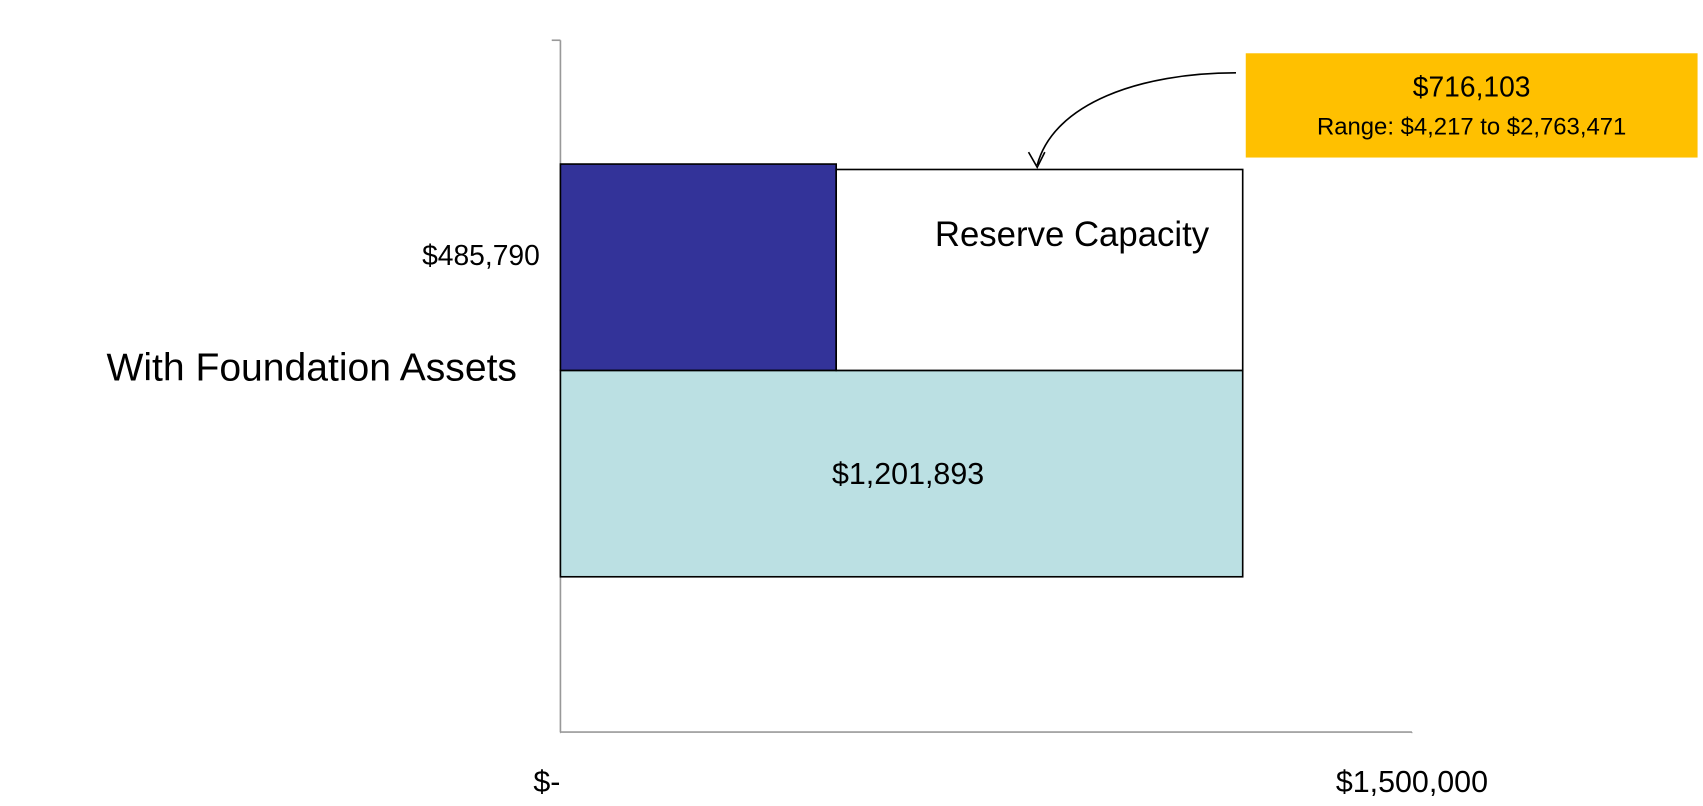 This screenshot has height=806, width=1703. What do you see at coordinates (311, 368) in the screenshot?
I see `category-label: With Foundation Assets` at bounding box center [311, 368].